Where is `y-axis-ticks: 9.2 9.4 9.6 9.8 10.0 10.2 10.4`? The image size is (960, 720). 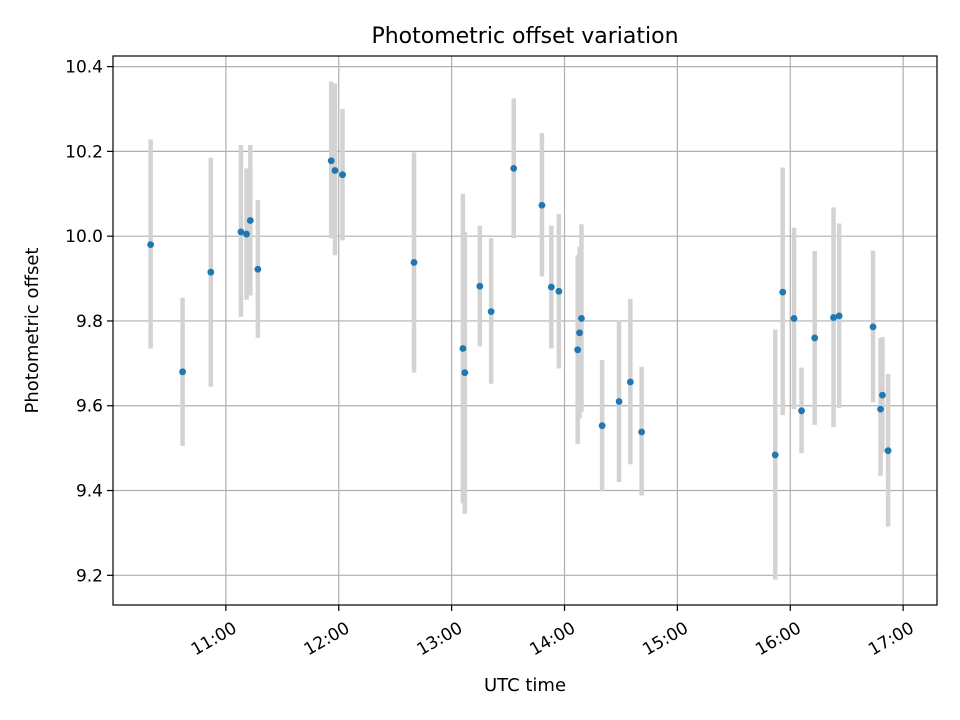
y-axis-ticks: 9.2 9.4 9.6 9.8 10.0 10.2 10.4 is located at coordinates (89, 322).